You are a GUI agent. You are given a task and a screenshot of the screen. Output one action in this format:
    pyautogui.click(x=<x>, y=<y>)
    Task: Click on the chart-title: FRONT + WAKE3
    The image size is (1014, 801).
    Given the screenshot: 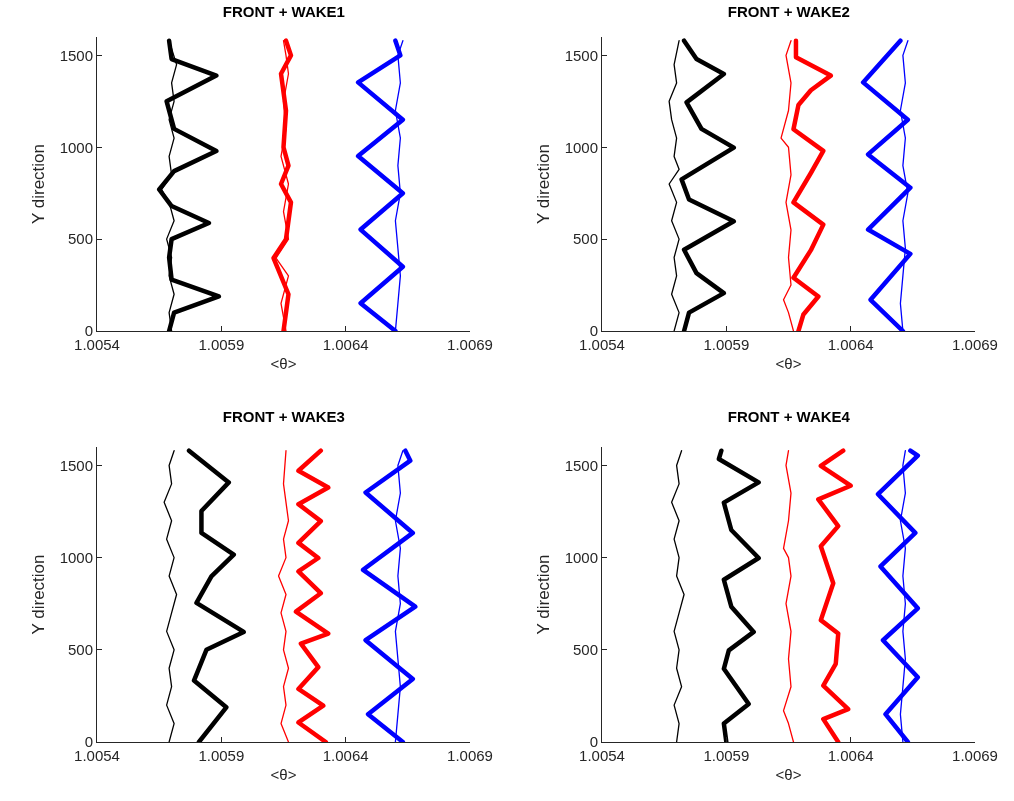 What is the action you would take?
    pyautogui.click(x=283, y=416)
    